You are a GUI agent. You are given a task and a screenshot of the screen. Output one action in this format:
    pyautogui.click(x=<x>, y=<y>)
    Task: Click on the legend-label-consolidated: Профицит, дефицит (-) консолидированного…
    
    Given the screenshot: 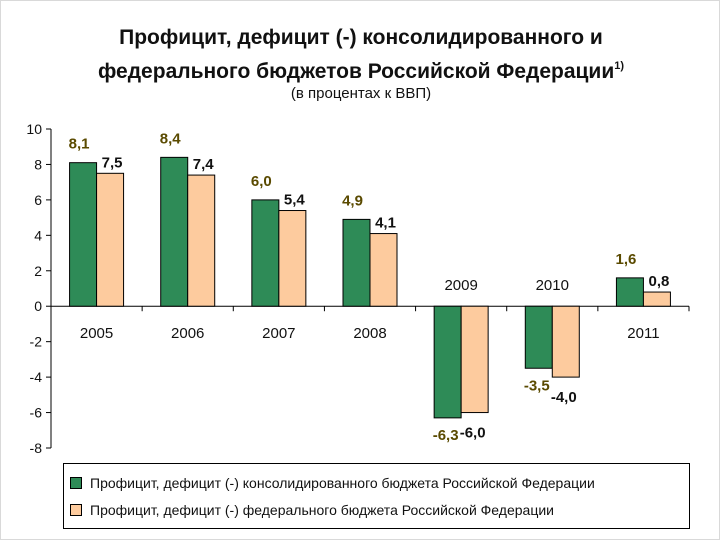 What is the action you would take?
    pyautogui.click(x=342, y=482)
    